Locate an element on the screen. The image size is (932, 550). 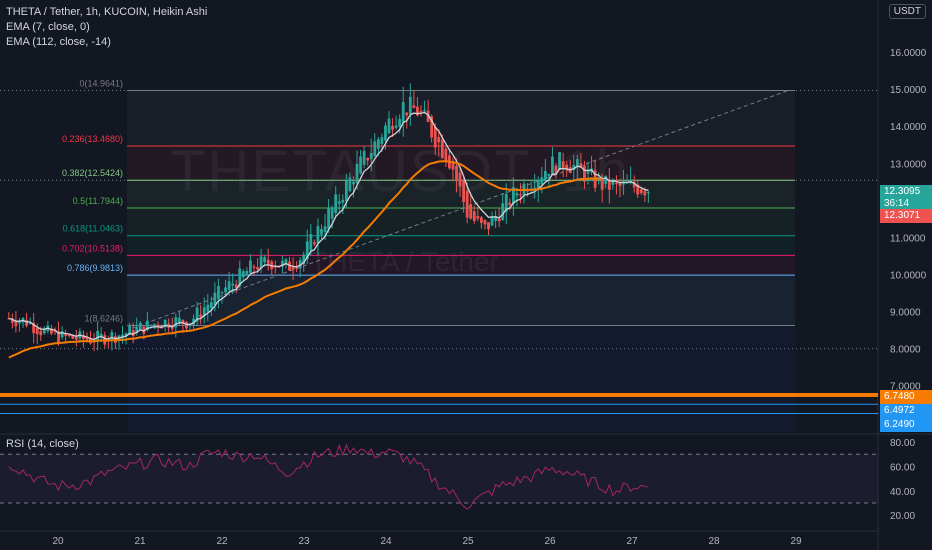
x-tick-label: 22 is located at coordinates (222, 541).